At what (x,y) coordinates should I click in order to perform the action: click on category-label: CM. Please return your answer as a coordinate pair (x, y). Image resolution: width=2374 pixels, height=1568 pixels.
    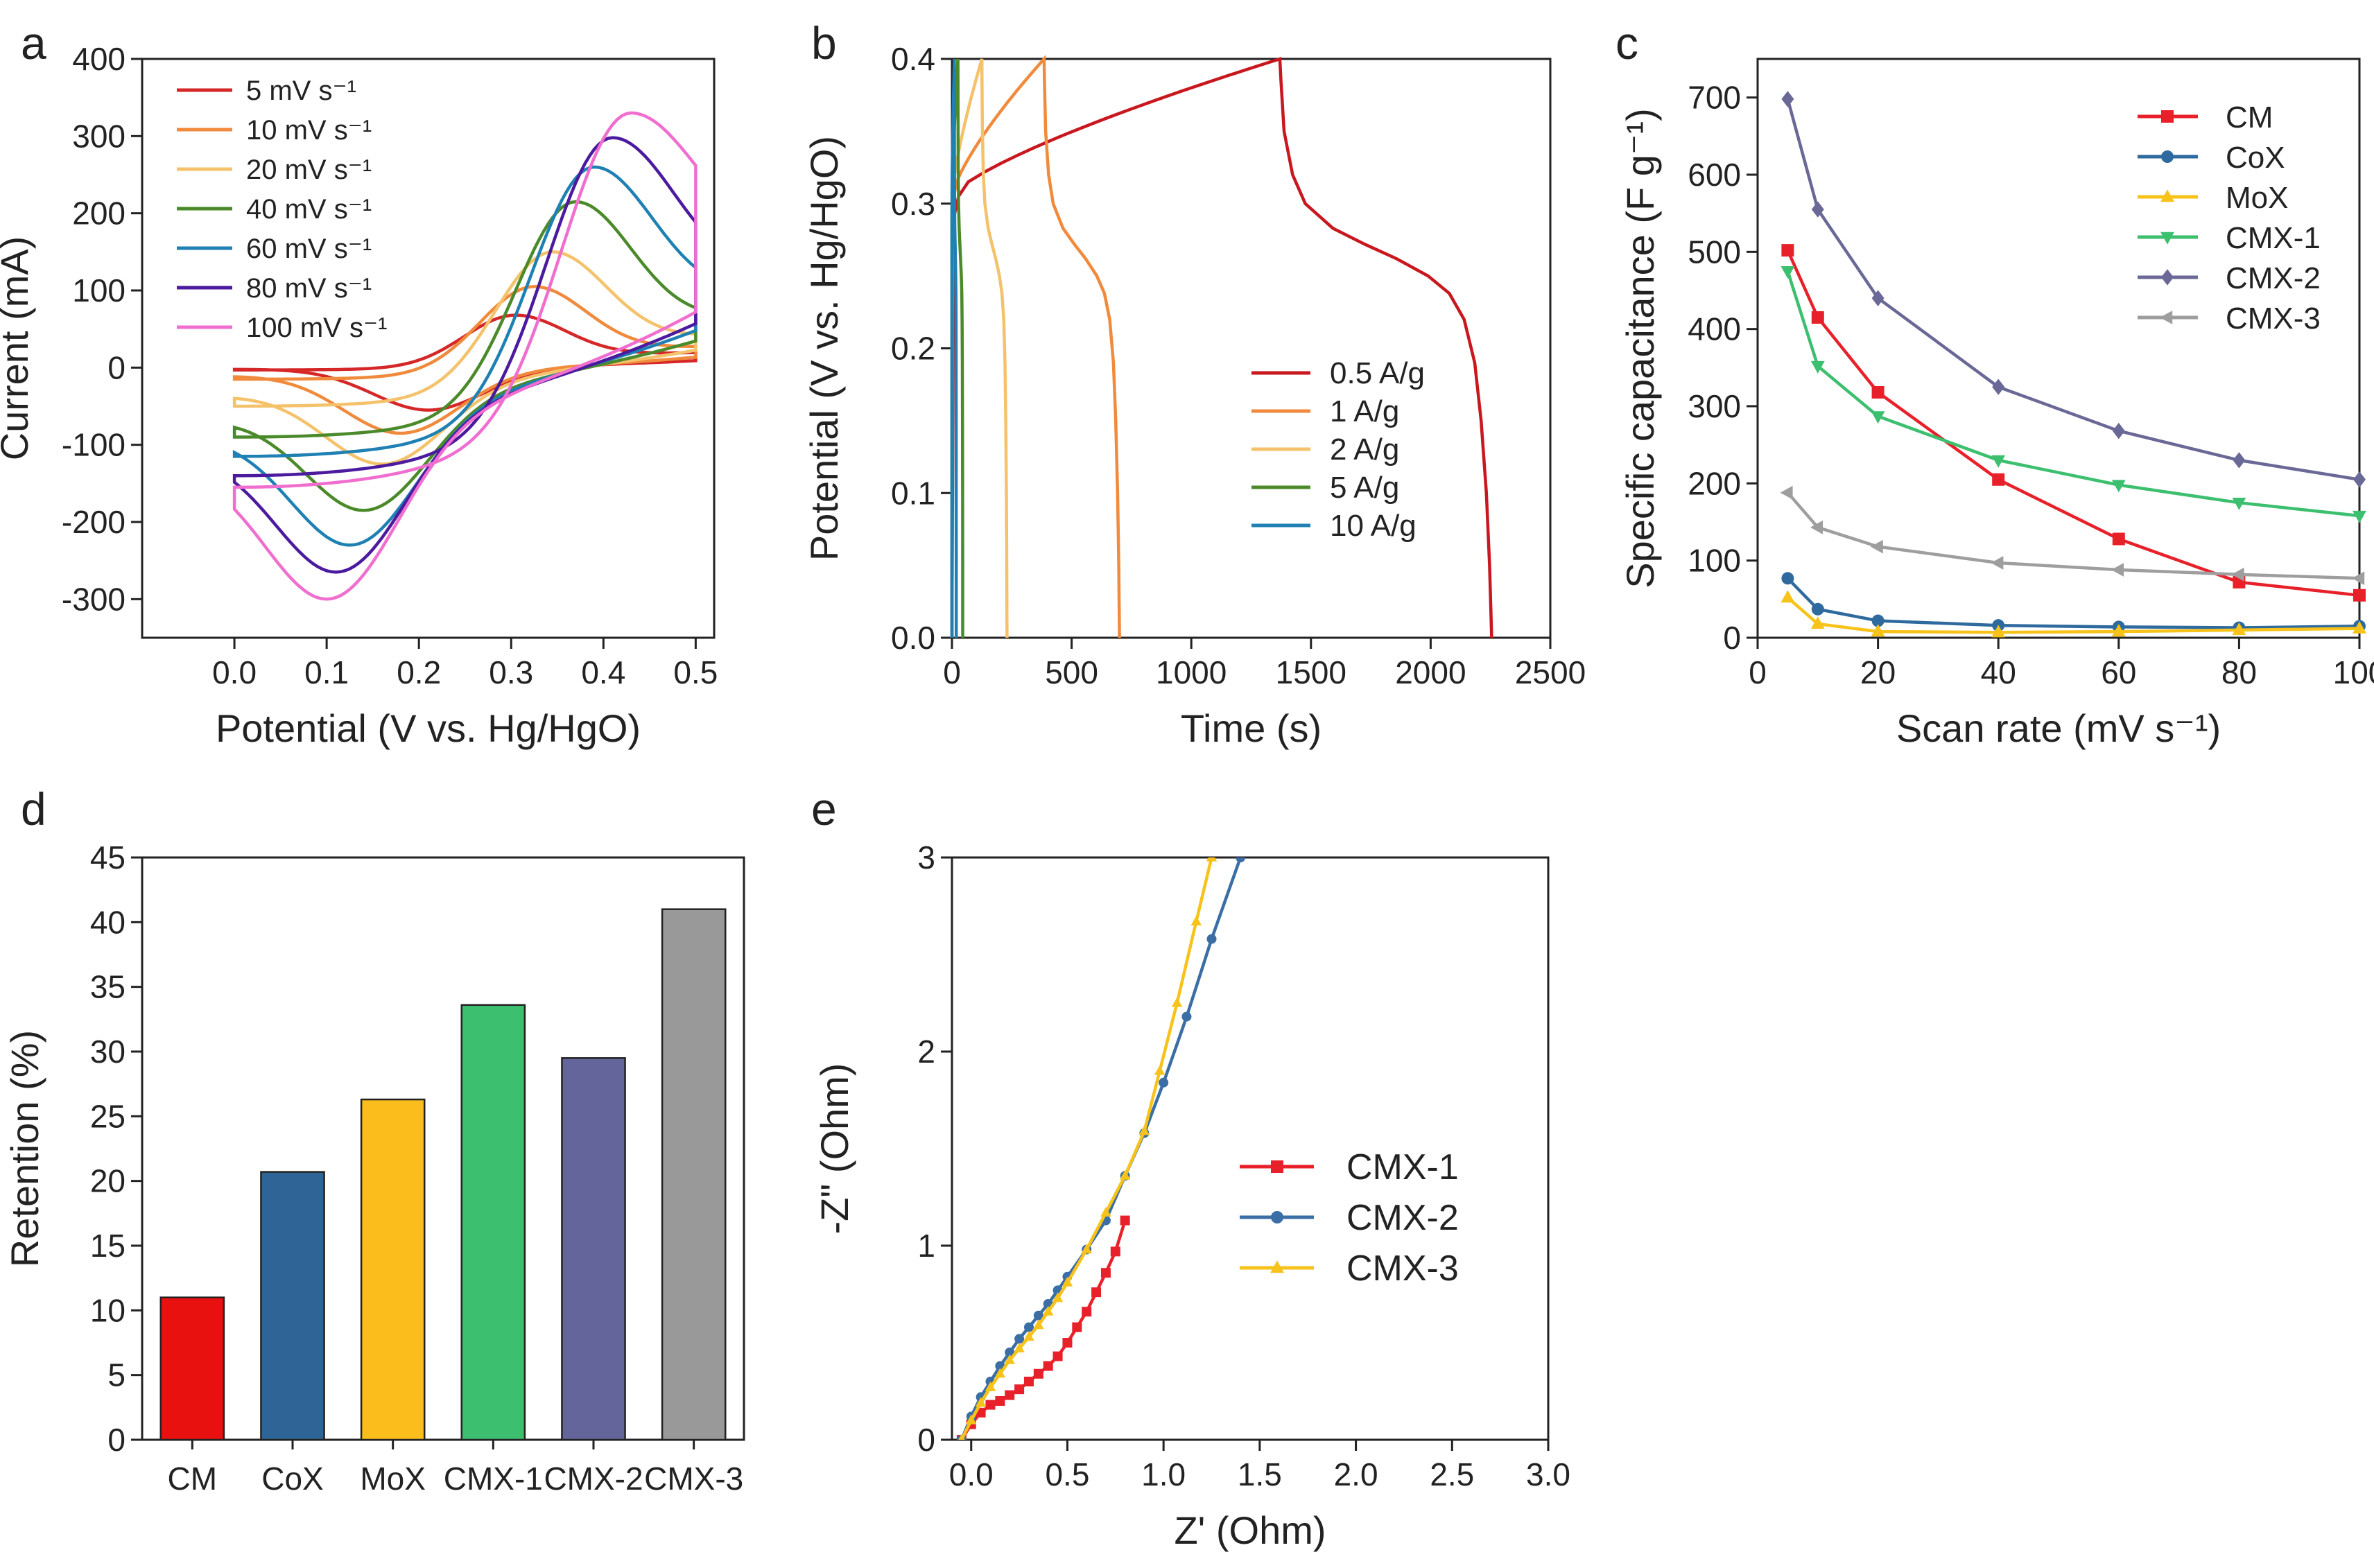
    Looking at the image, I should click on (193, 1479).